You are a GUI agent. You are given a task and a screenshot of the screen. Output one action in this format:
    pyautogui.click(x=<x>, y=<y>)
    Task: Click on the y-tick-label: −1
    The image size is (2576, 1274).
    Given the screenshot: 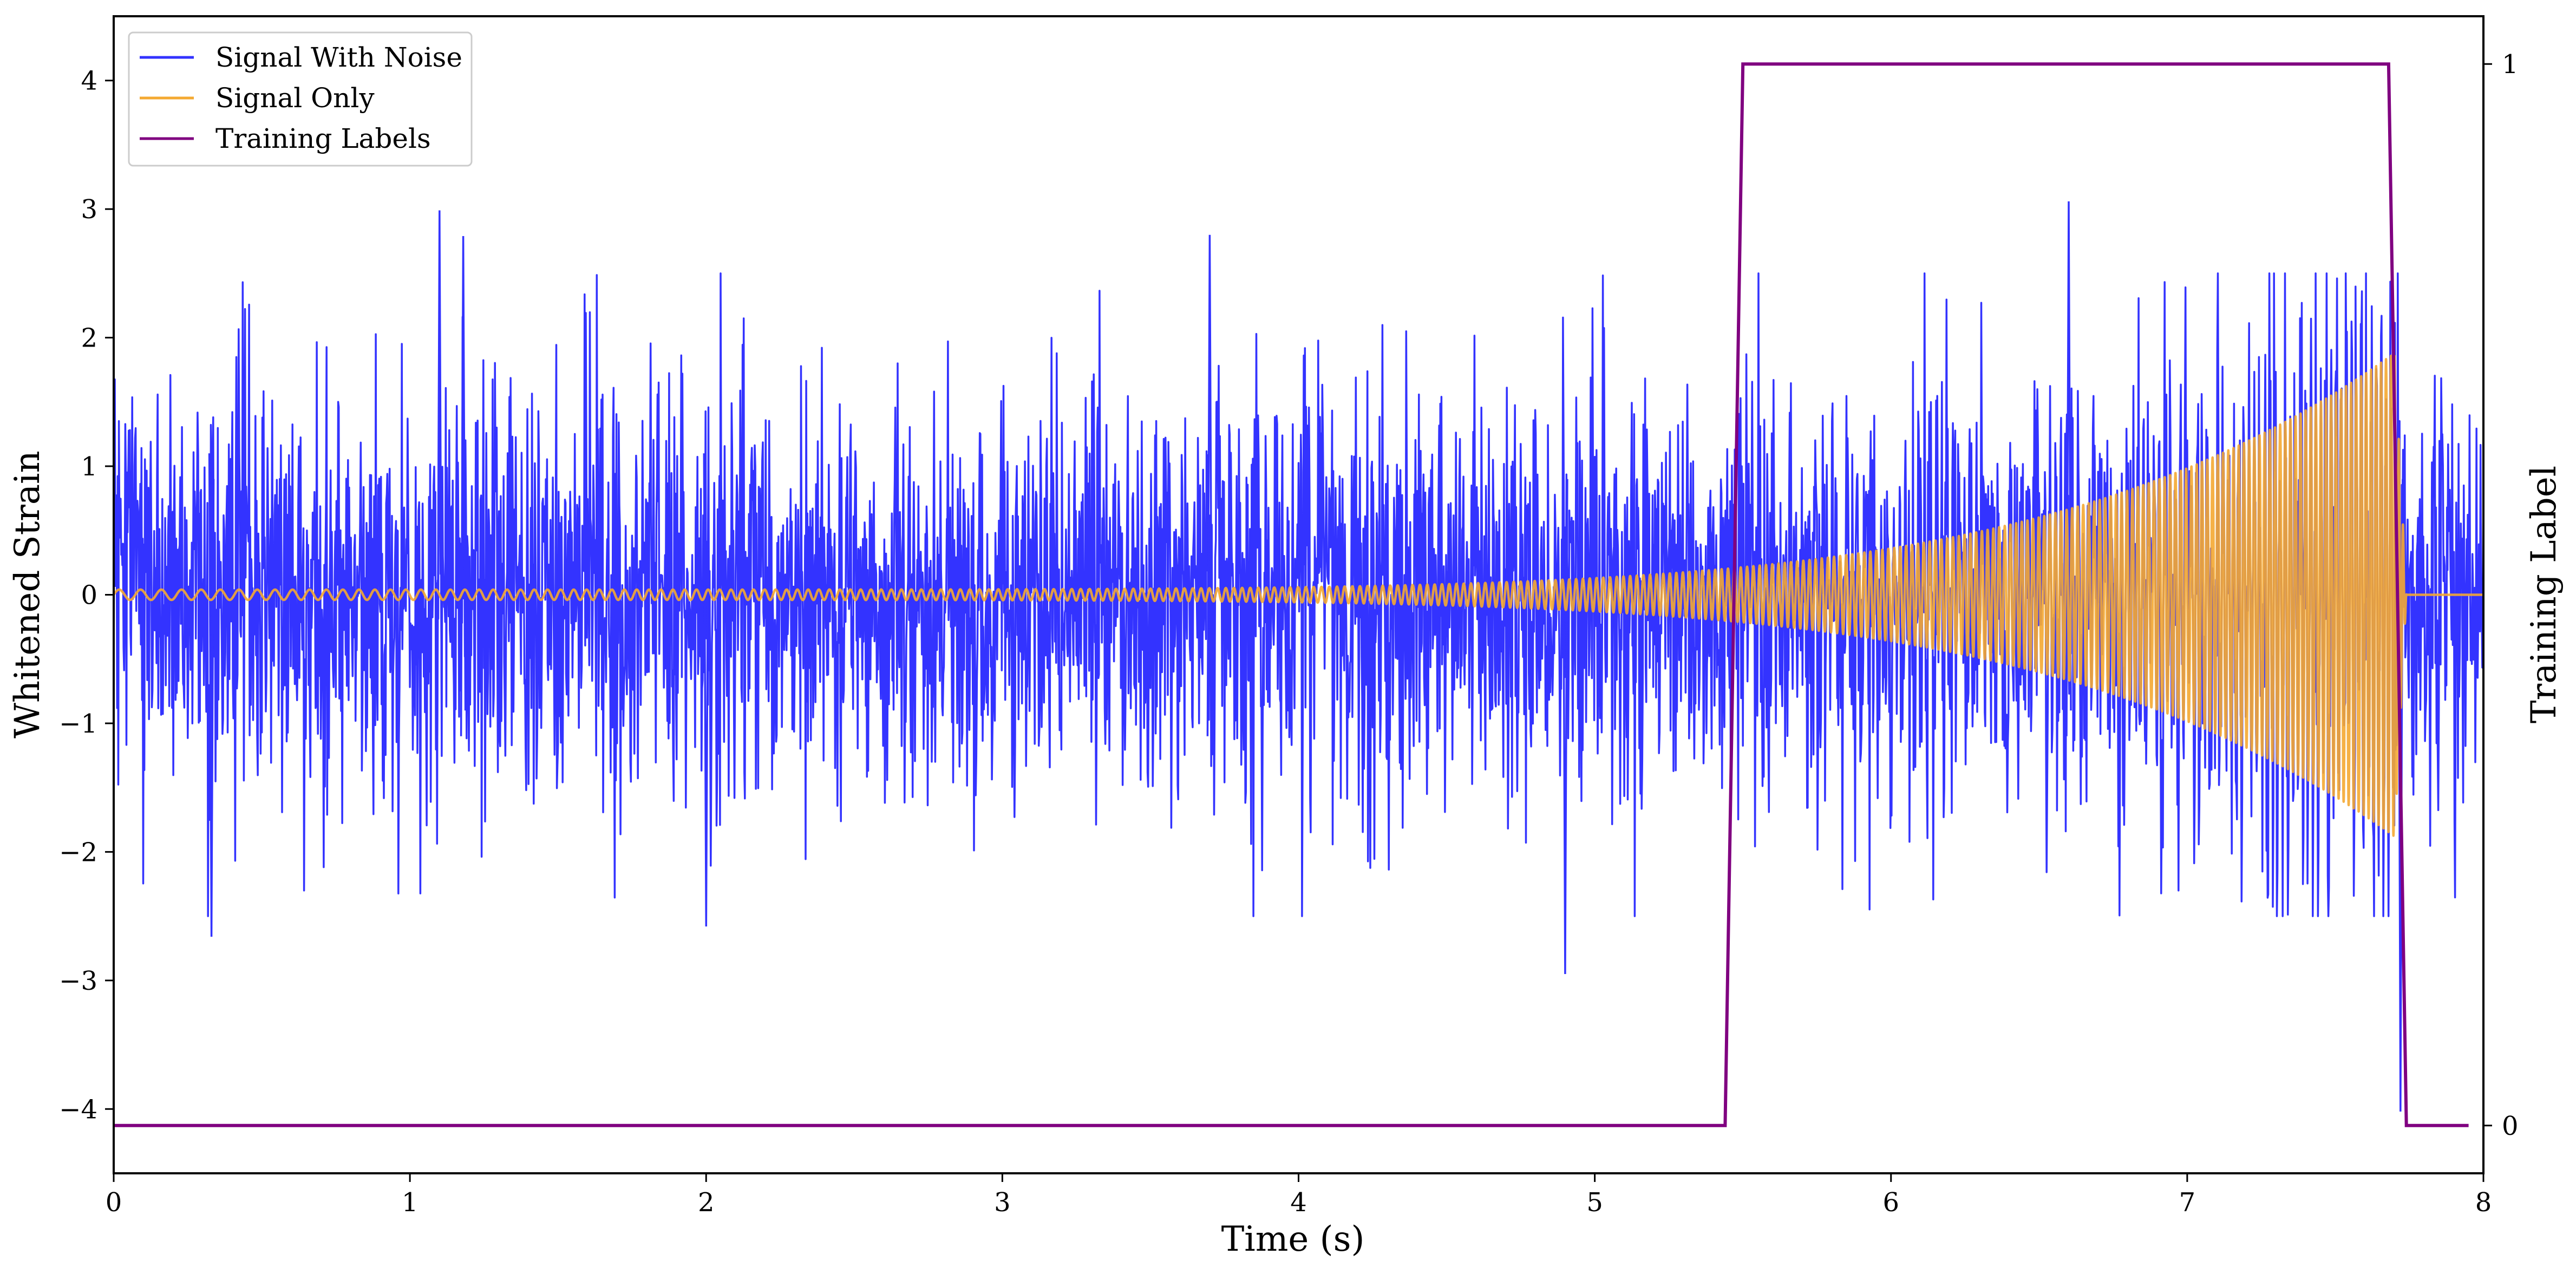 What is the action you would take?
    pyautogui.click(x=78, y=724)
    